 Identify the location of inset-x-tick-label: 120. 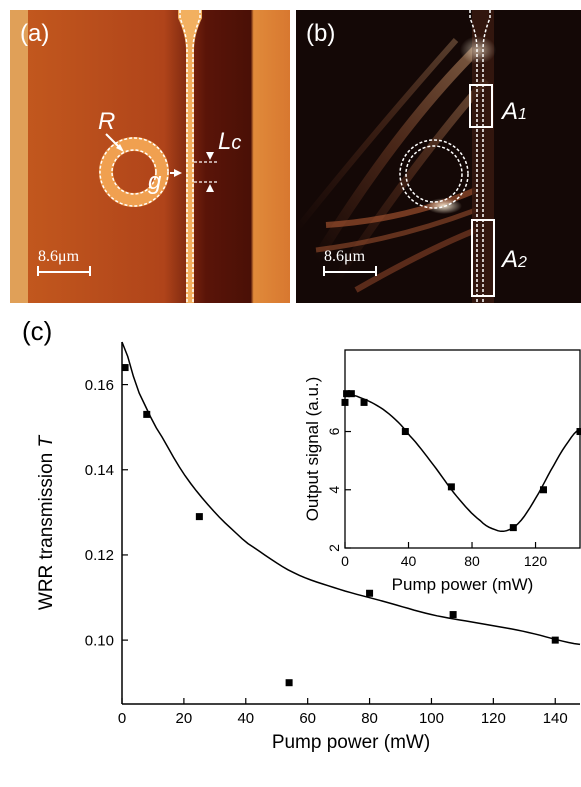
(536, 561).